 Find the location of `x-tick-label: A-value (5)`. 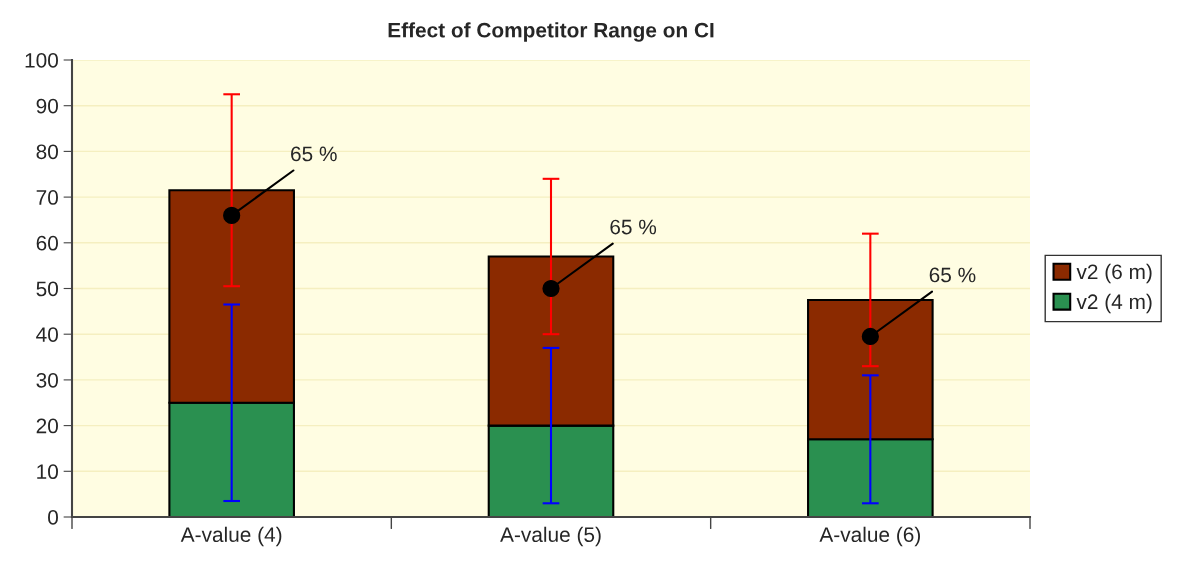

x-tick-label: A-value (5) is located at coordinates (550, 536).